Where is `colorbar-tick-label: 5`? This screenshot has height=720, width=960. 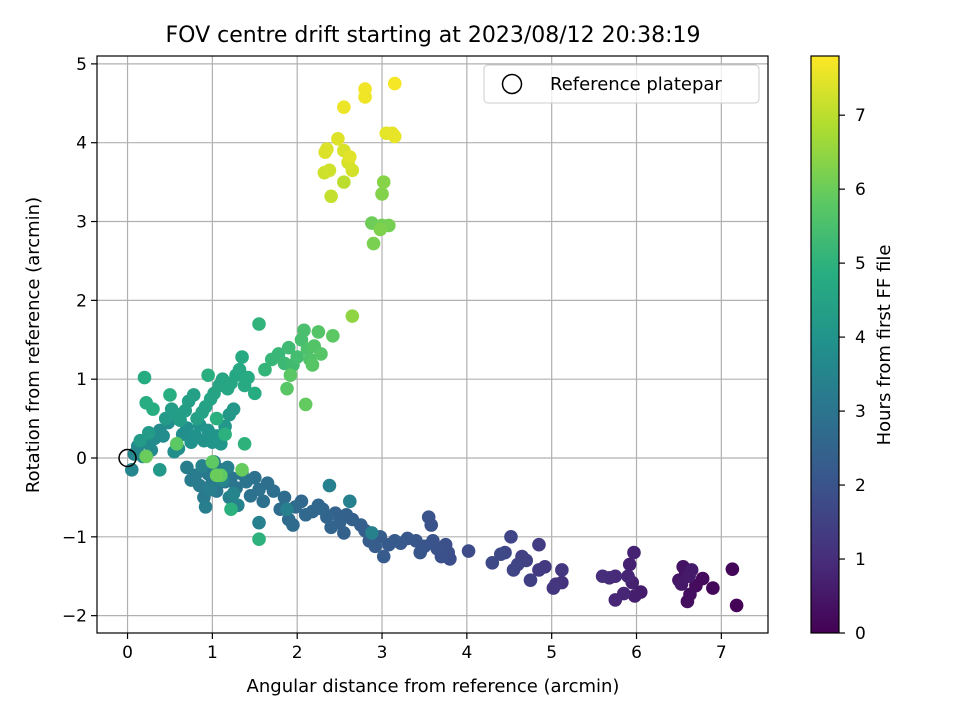
colorbar-tick-label: 5 is located at coordinates (860, 264).